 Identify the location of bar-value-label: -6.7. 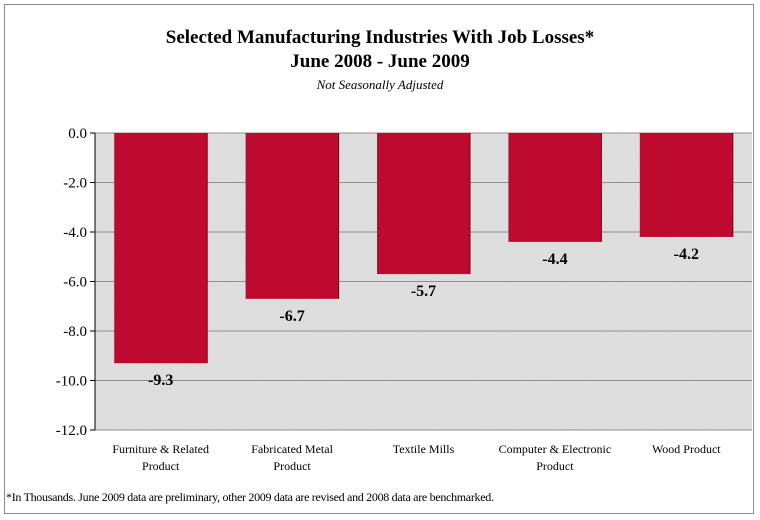
(291, 316).